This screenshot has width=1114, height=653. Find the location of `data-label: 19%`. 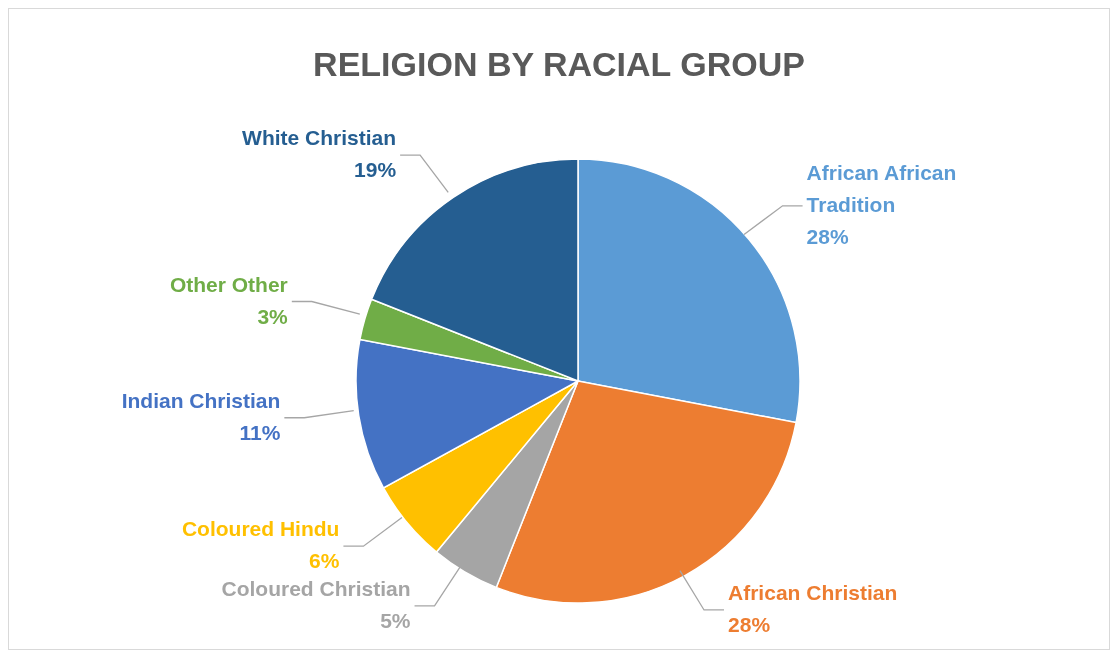

data-label: 19% is located at coordinates (375, 169).